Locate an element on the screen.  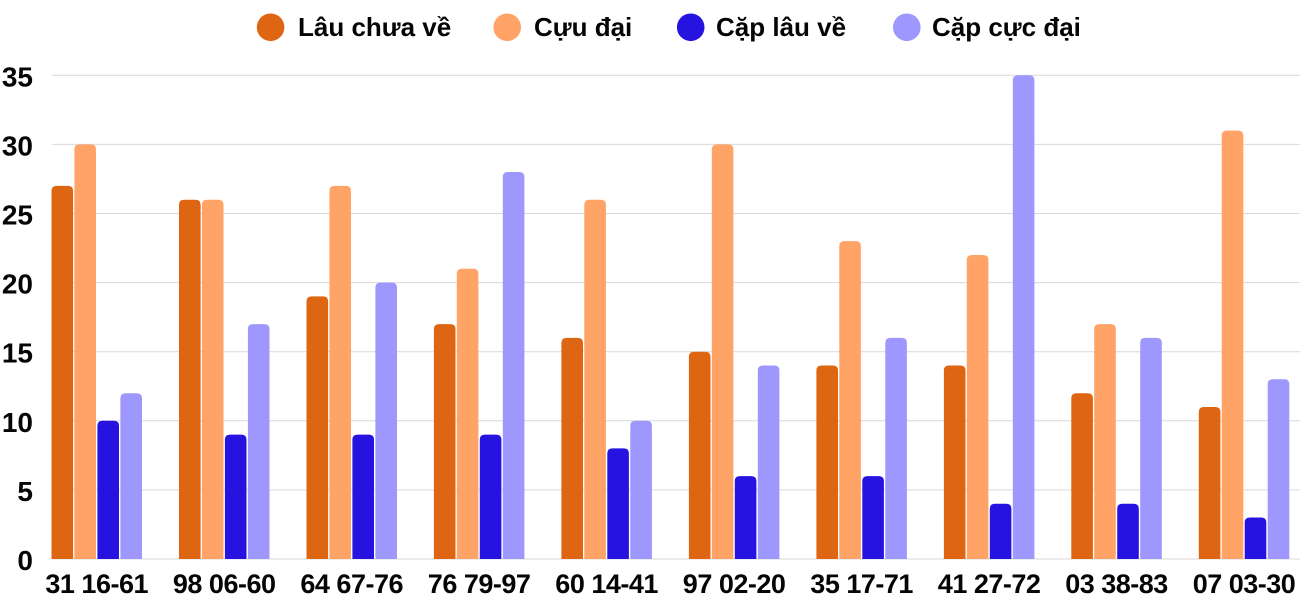
svg-text: 41 27-72 is located at coordinates (989, 584).